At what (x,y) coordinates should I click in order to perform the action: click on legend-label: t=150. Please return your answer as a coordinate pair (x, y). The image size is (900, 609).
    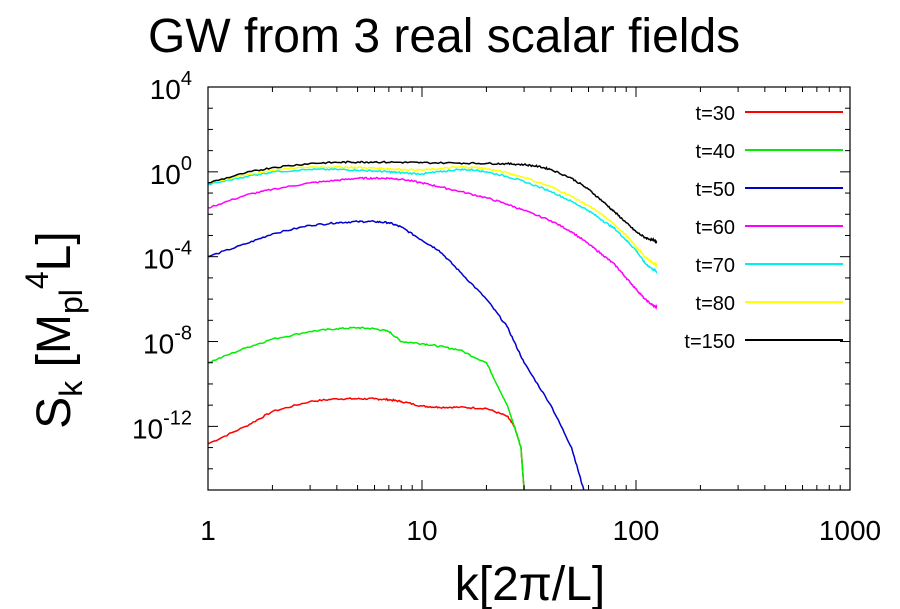
    Looking at the image, I should click on (709, 342).